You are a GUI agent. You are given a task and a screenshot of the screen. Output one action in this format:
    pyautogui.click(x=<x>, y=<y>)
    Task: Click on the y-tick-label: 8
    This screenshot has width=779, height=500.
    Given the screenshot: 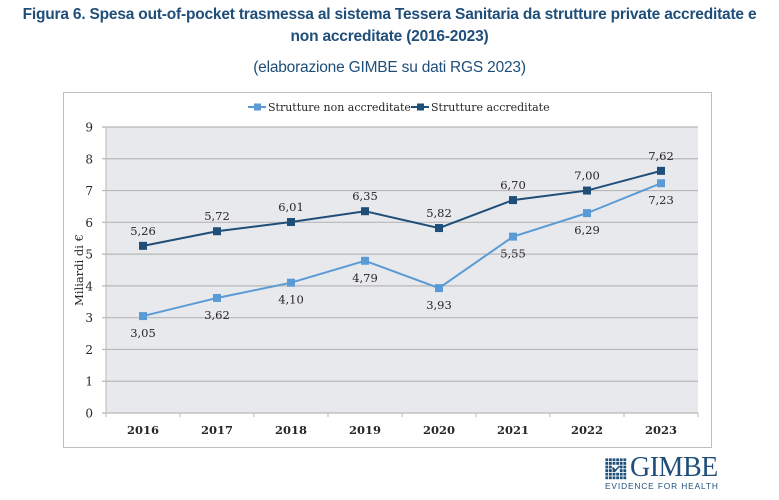 What is the action you would take?
    pyautogui.click(x=89, y=159)
    